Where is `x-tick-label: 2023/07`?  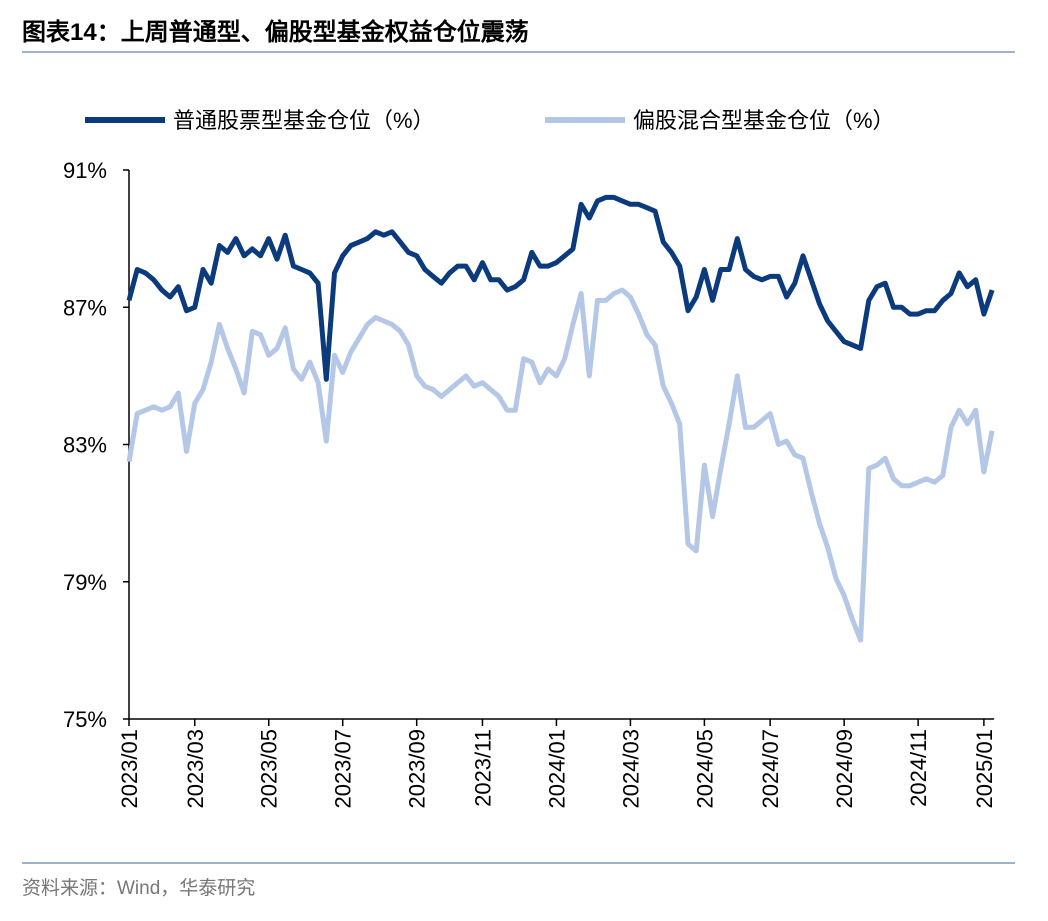
x-tick-label: 2023/07 is located at coordinates (343, 769).